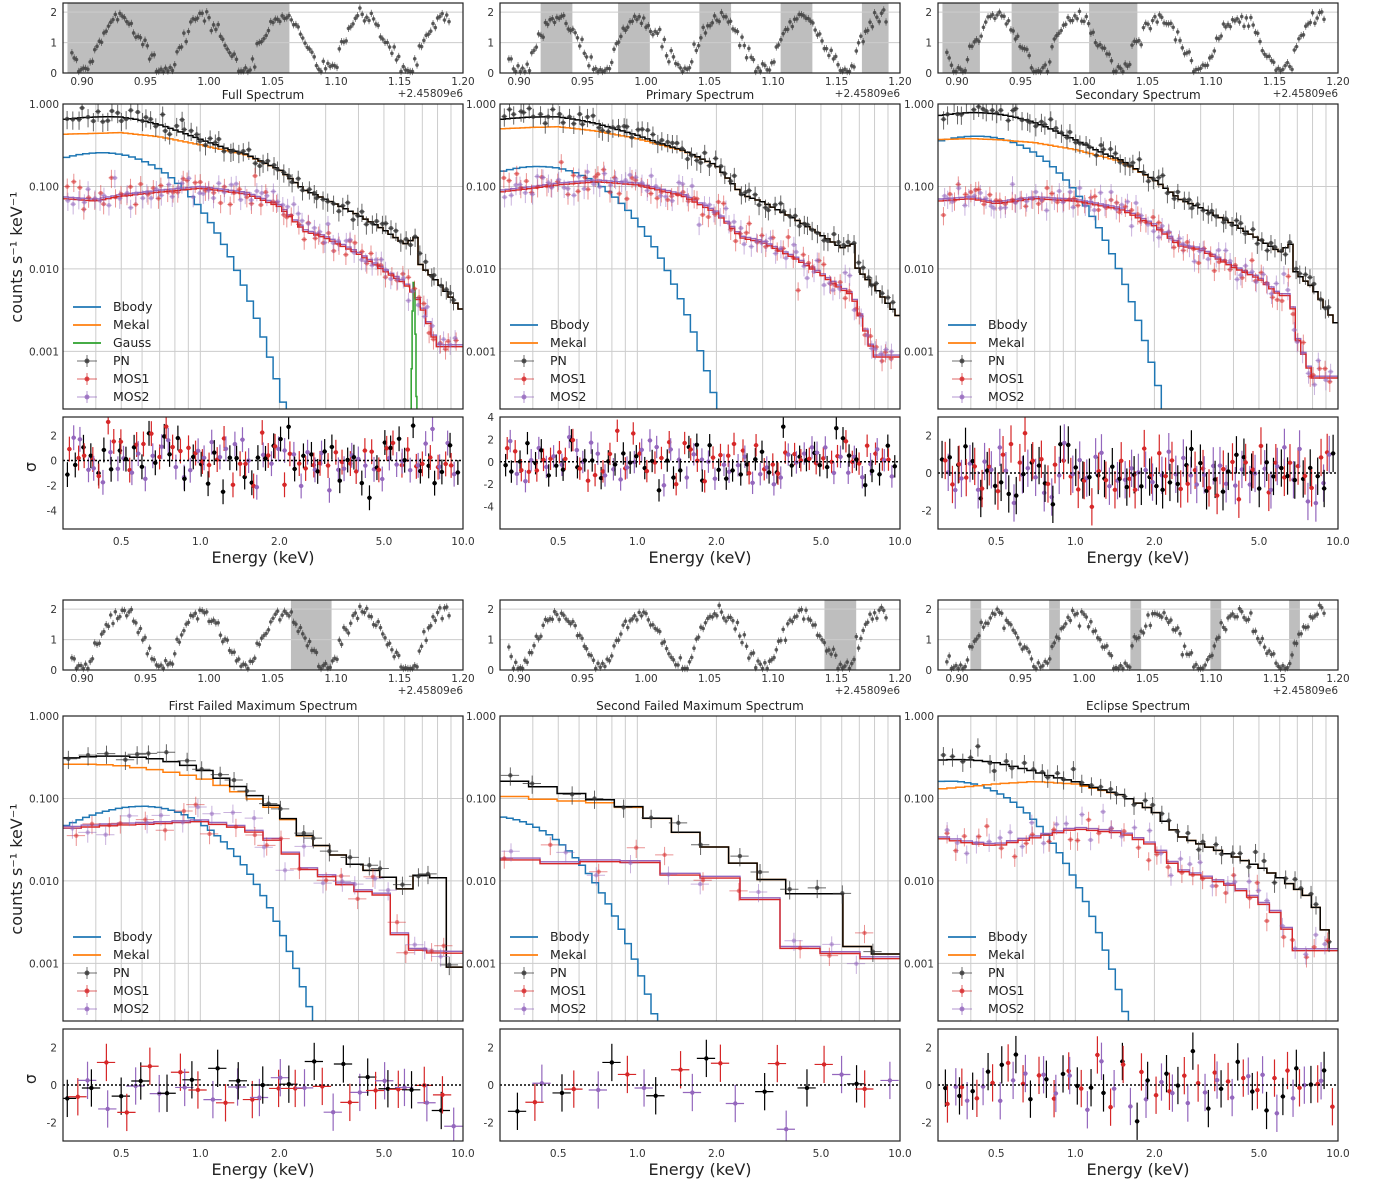 The width and height of the screenshot is (1373, 1184). I want to click on y-tick-label: 0.010, so click(481, 270).